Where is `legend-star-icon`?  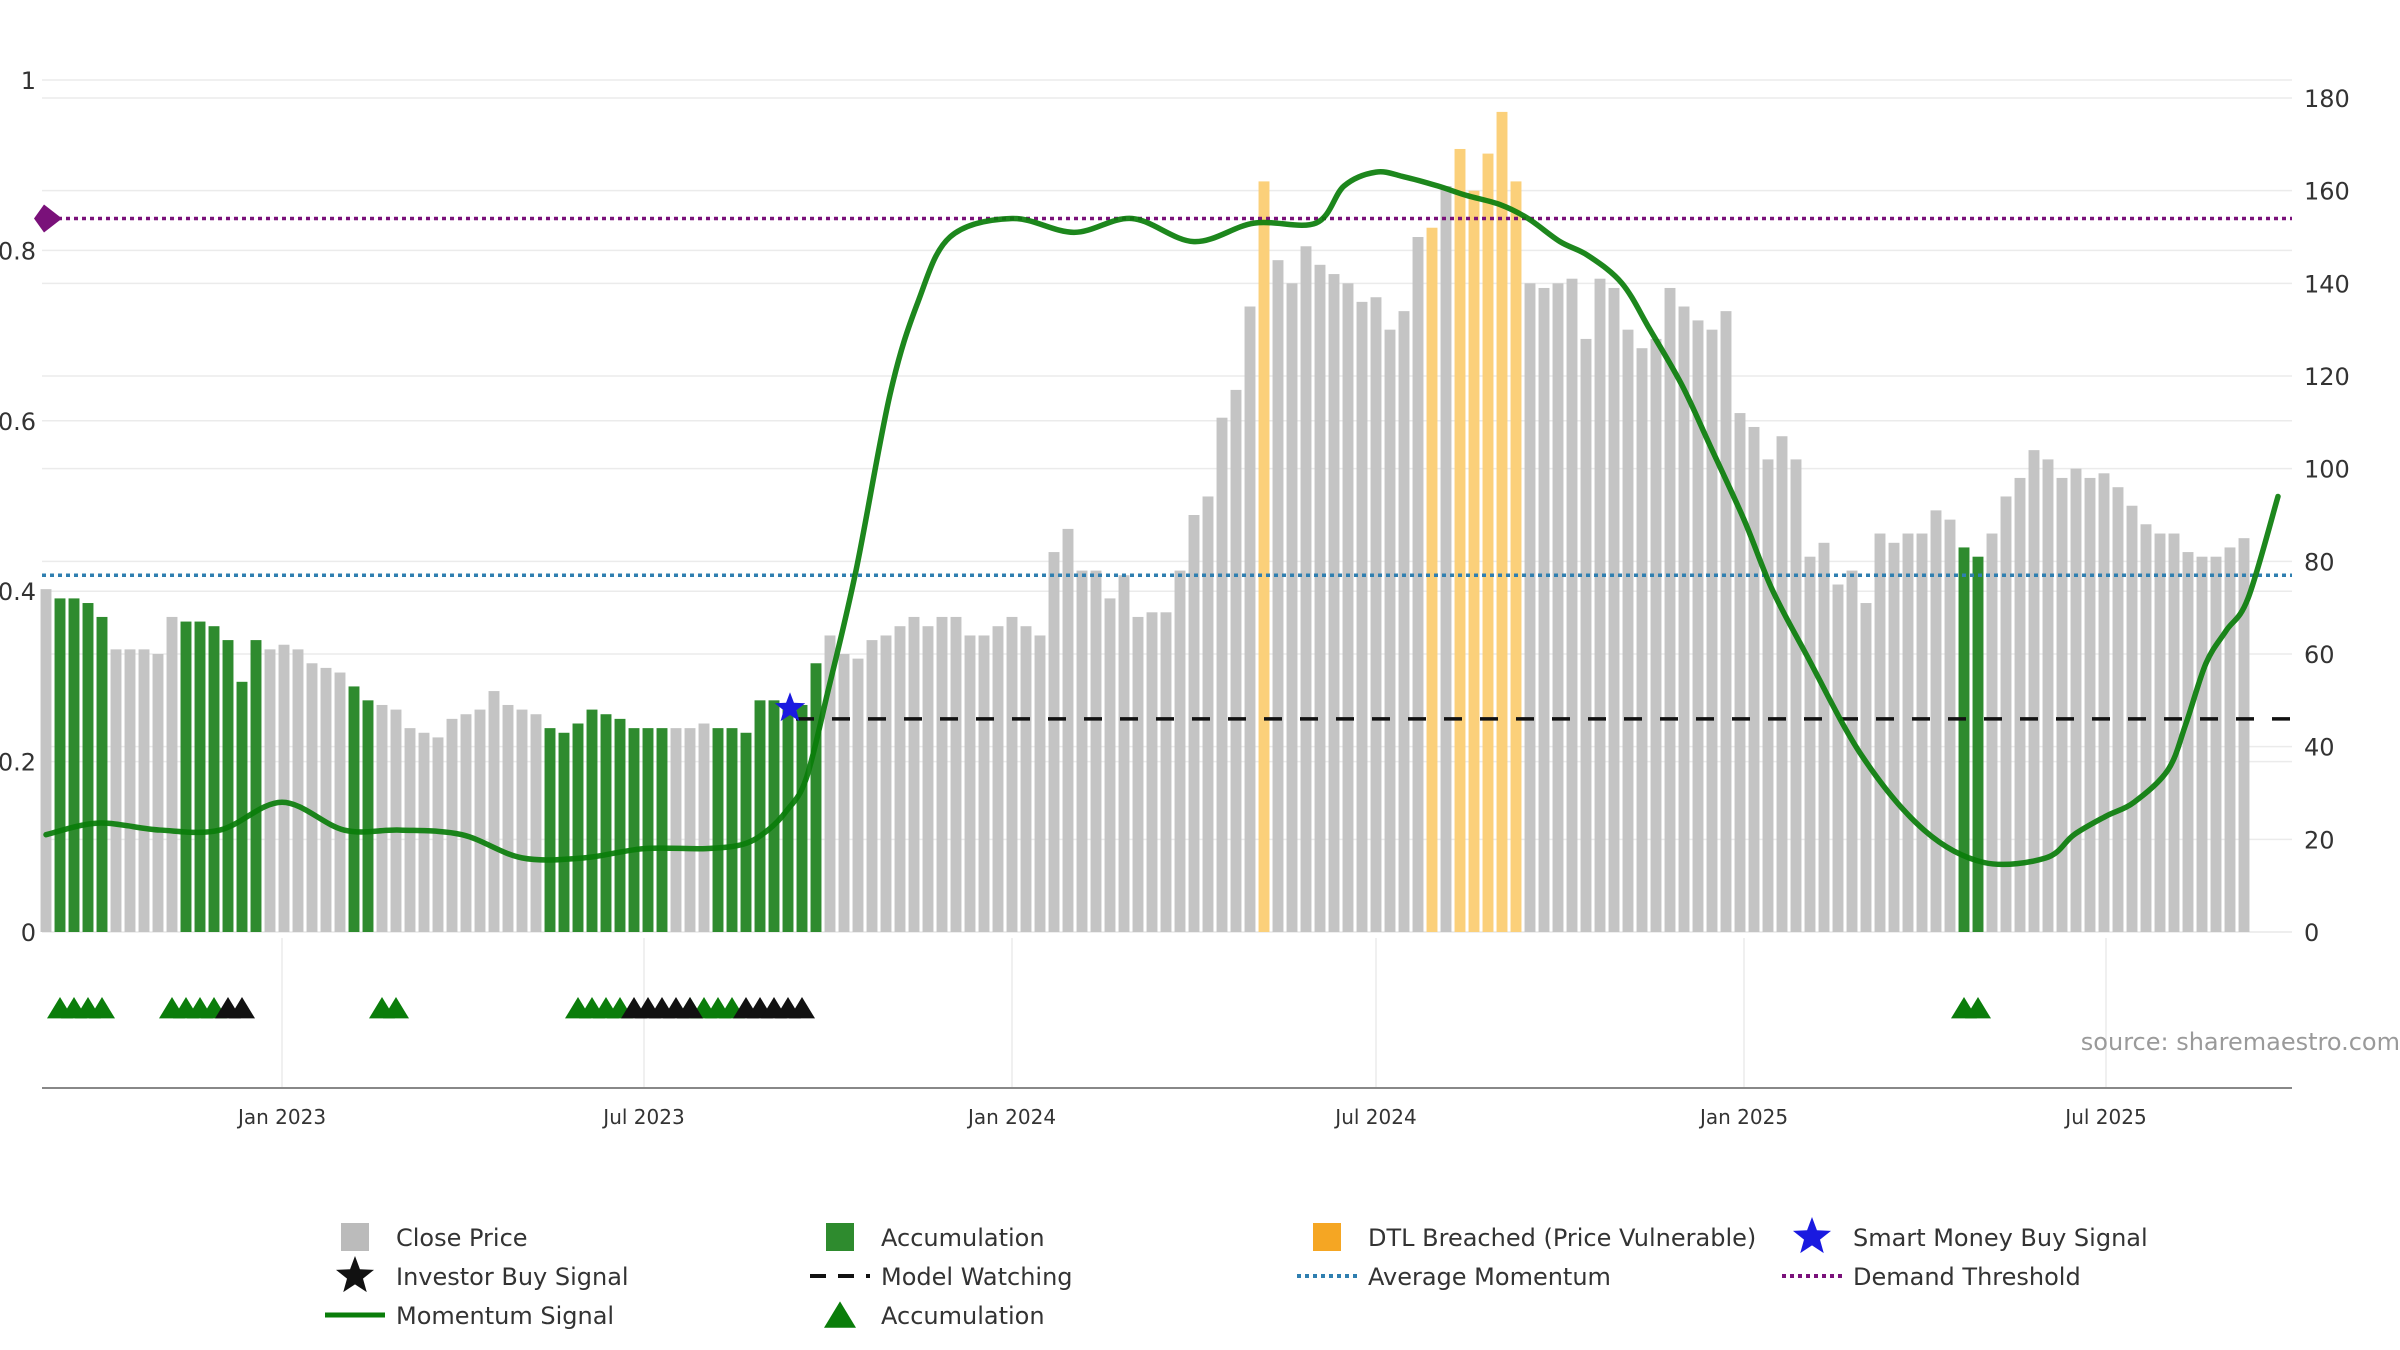
legend-star-icon is located at coordinates (355, 1274).